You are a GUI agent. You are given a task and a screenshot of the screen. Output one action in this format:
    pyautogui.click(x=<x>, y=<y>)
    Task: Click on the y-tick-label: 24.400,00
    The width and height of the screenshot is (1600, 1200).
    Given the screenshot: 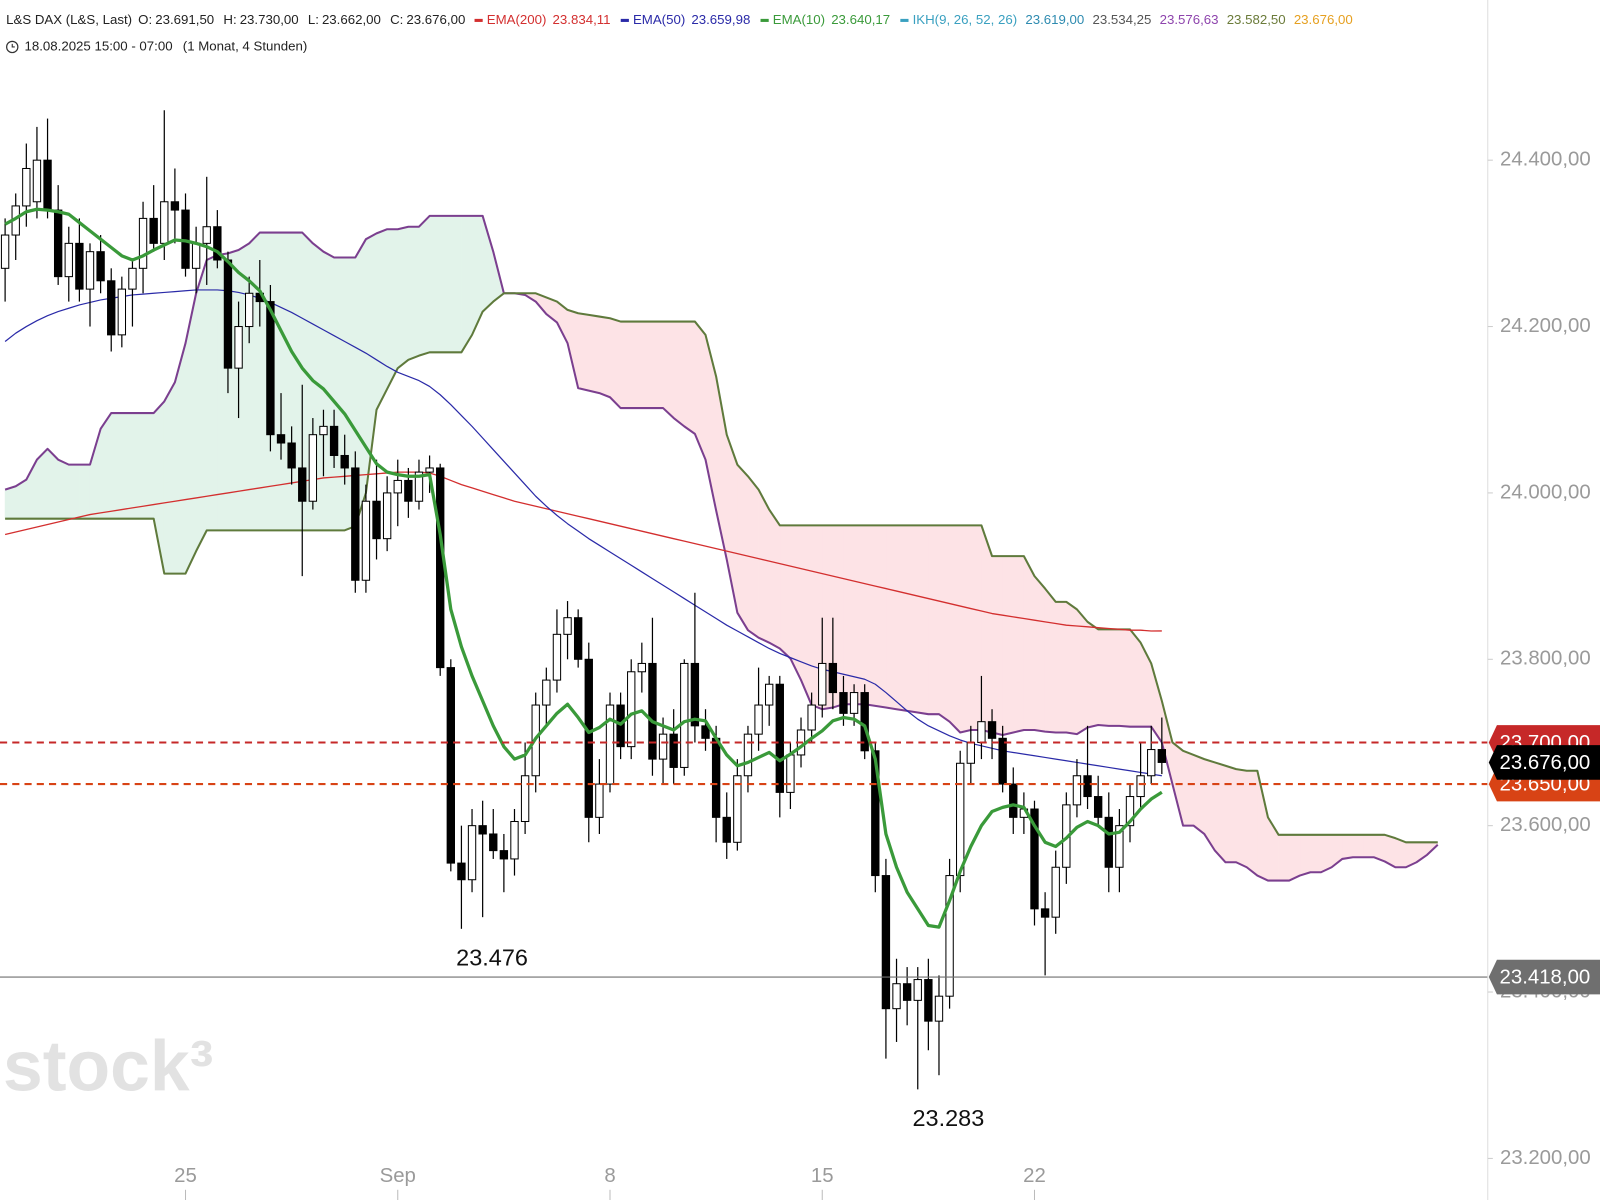 What is the action you would take?
    pyautogui.click(x=1545, y=160)
    